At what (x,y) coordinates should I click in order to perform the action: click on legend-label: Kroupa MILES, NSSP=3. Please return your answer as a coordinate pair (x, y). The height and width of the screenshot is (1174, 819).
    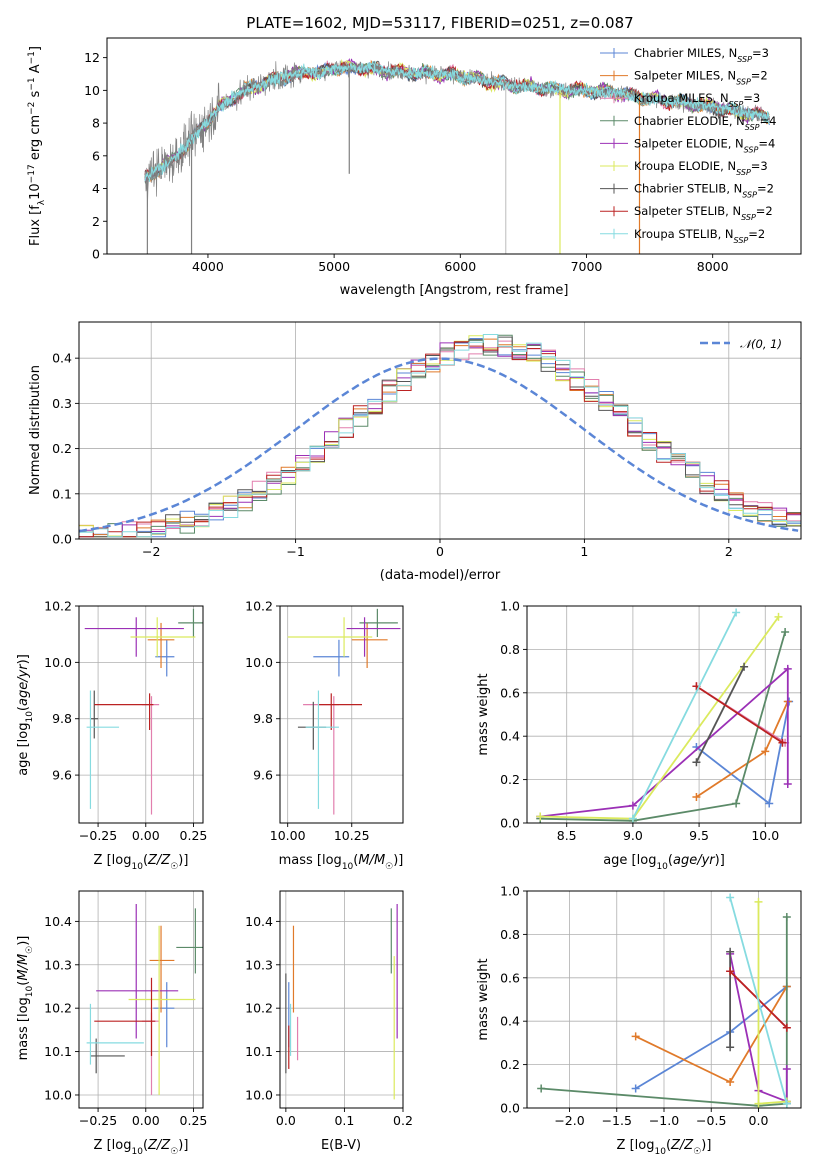
    Looking at the image, I should click on (697, 100).